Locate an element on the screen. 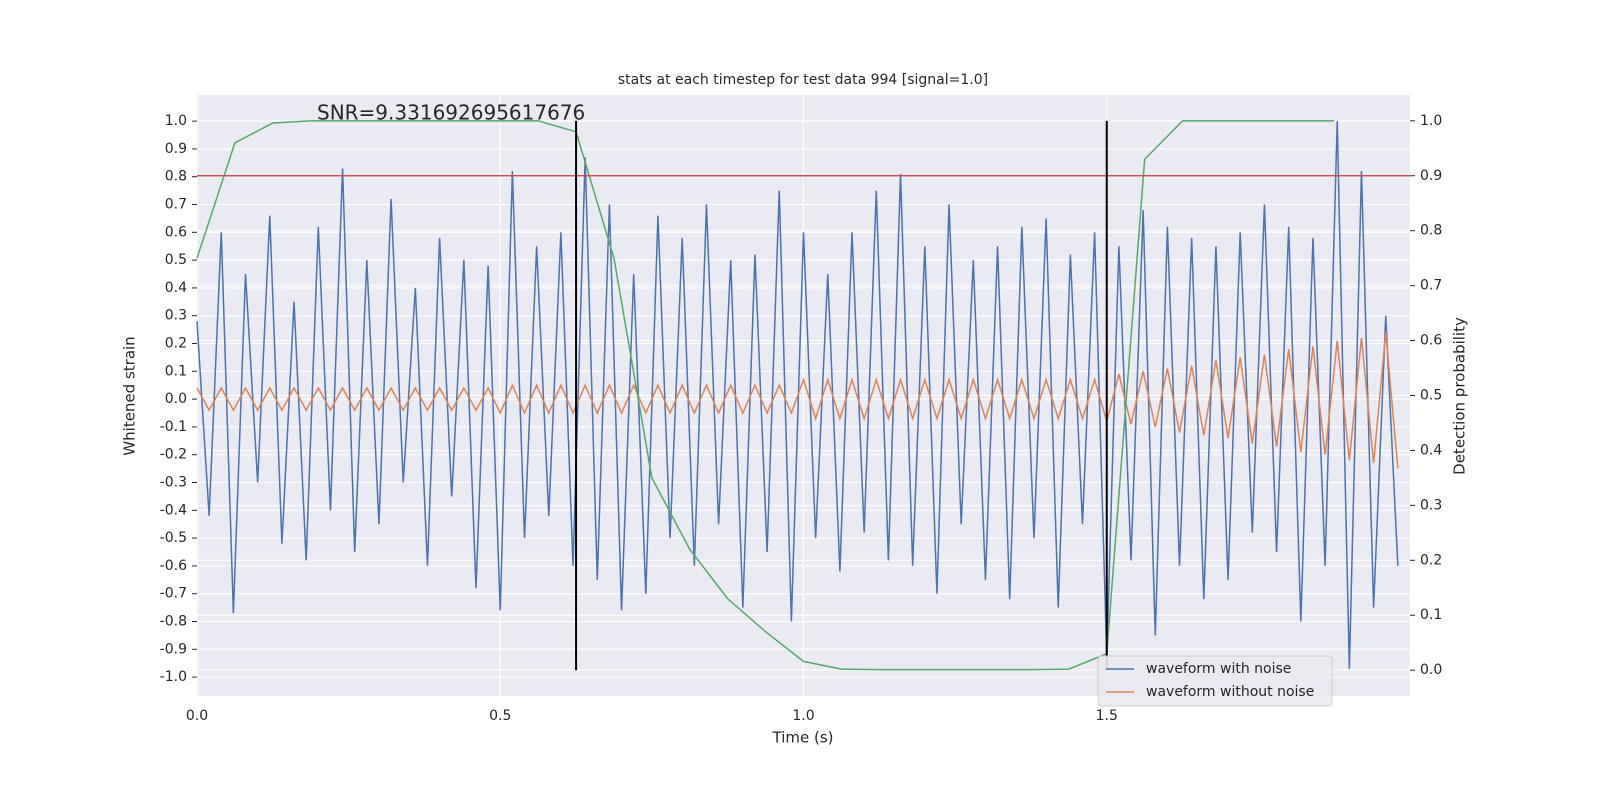 This screenshot has width=1600, height=800. y-tick-label: 0.0 is located at coordinates (176, 399).